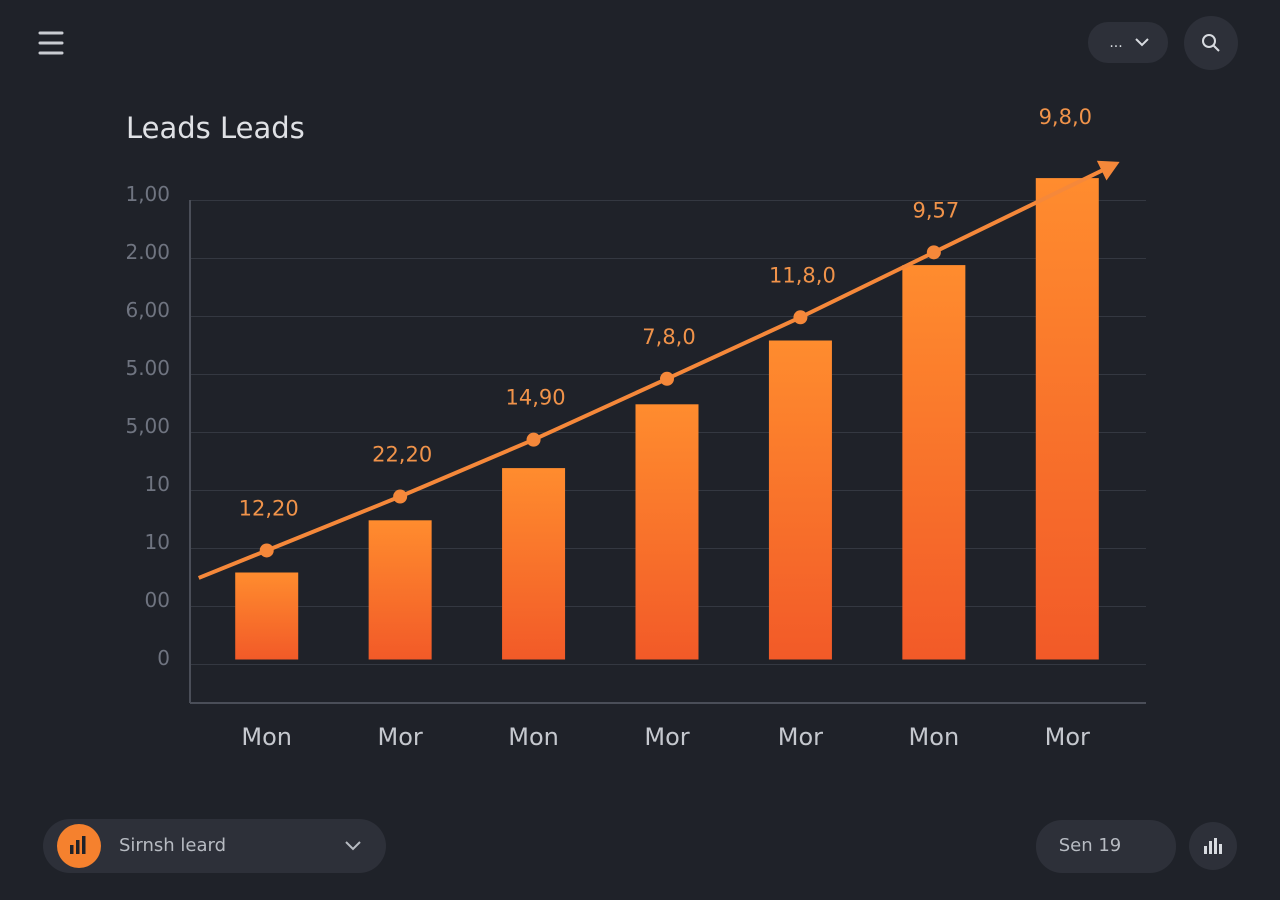 The height and width of the screenshot is (900, 1280). Describe the element at coordinates (1090, 845) in the screenshot. I see `date-label: Sen 19` at that location.